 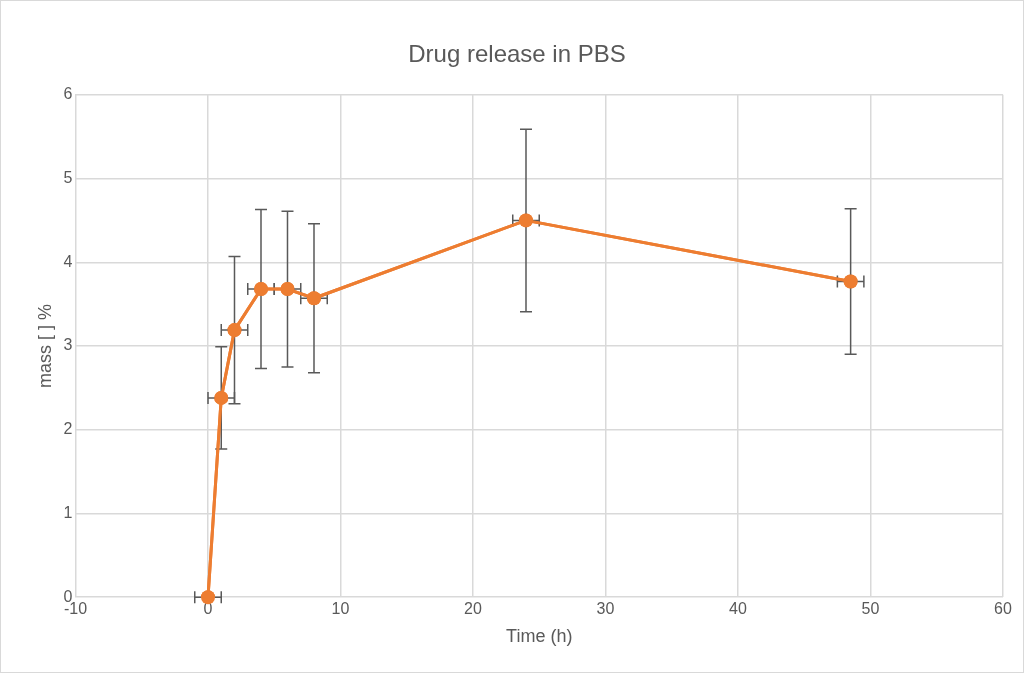 I want to click on x-tick-label: 60, so click(x=1003, y=609).